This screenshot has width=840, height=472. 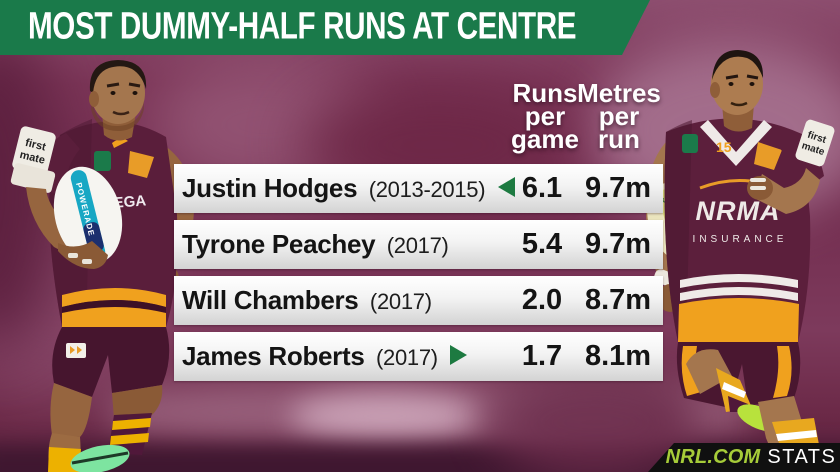 I want to click on table-row-justin-hodges: Justin Hodges (2013-2015) 6.1 9.7m, so click(x=418, y=188).